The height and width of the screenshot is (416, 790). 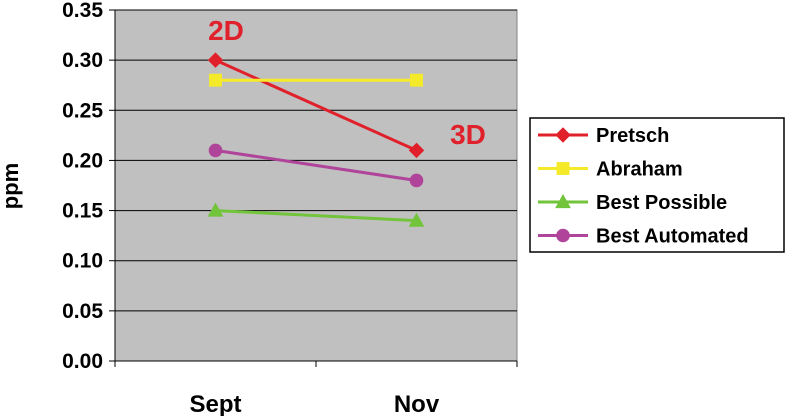 What do you see at coordinates (632, 136) in the screenshot?
I see `legend-item-label: Pretsch` at bounding box center [632, 136].